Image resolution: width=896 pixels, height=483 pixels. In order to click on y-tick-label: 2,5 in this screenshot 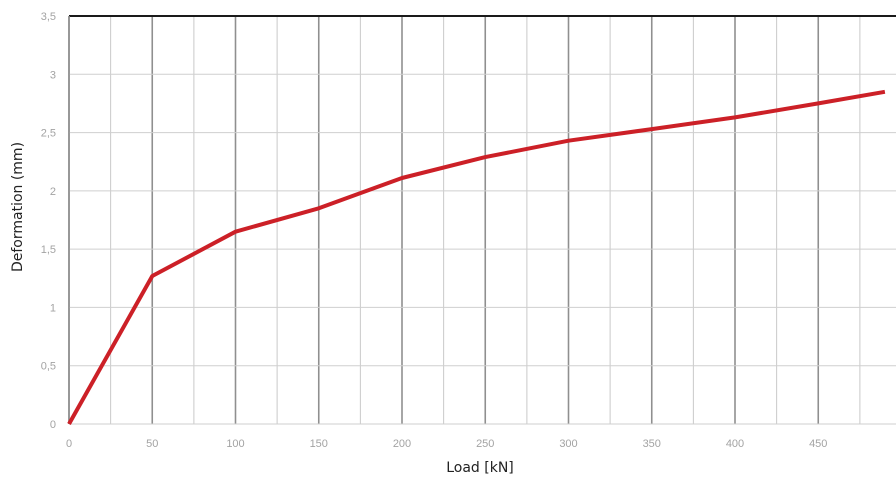, I will do `click(48, 134)`.